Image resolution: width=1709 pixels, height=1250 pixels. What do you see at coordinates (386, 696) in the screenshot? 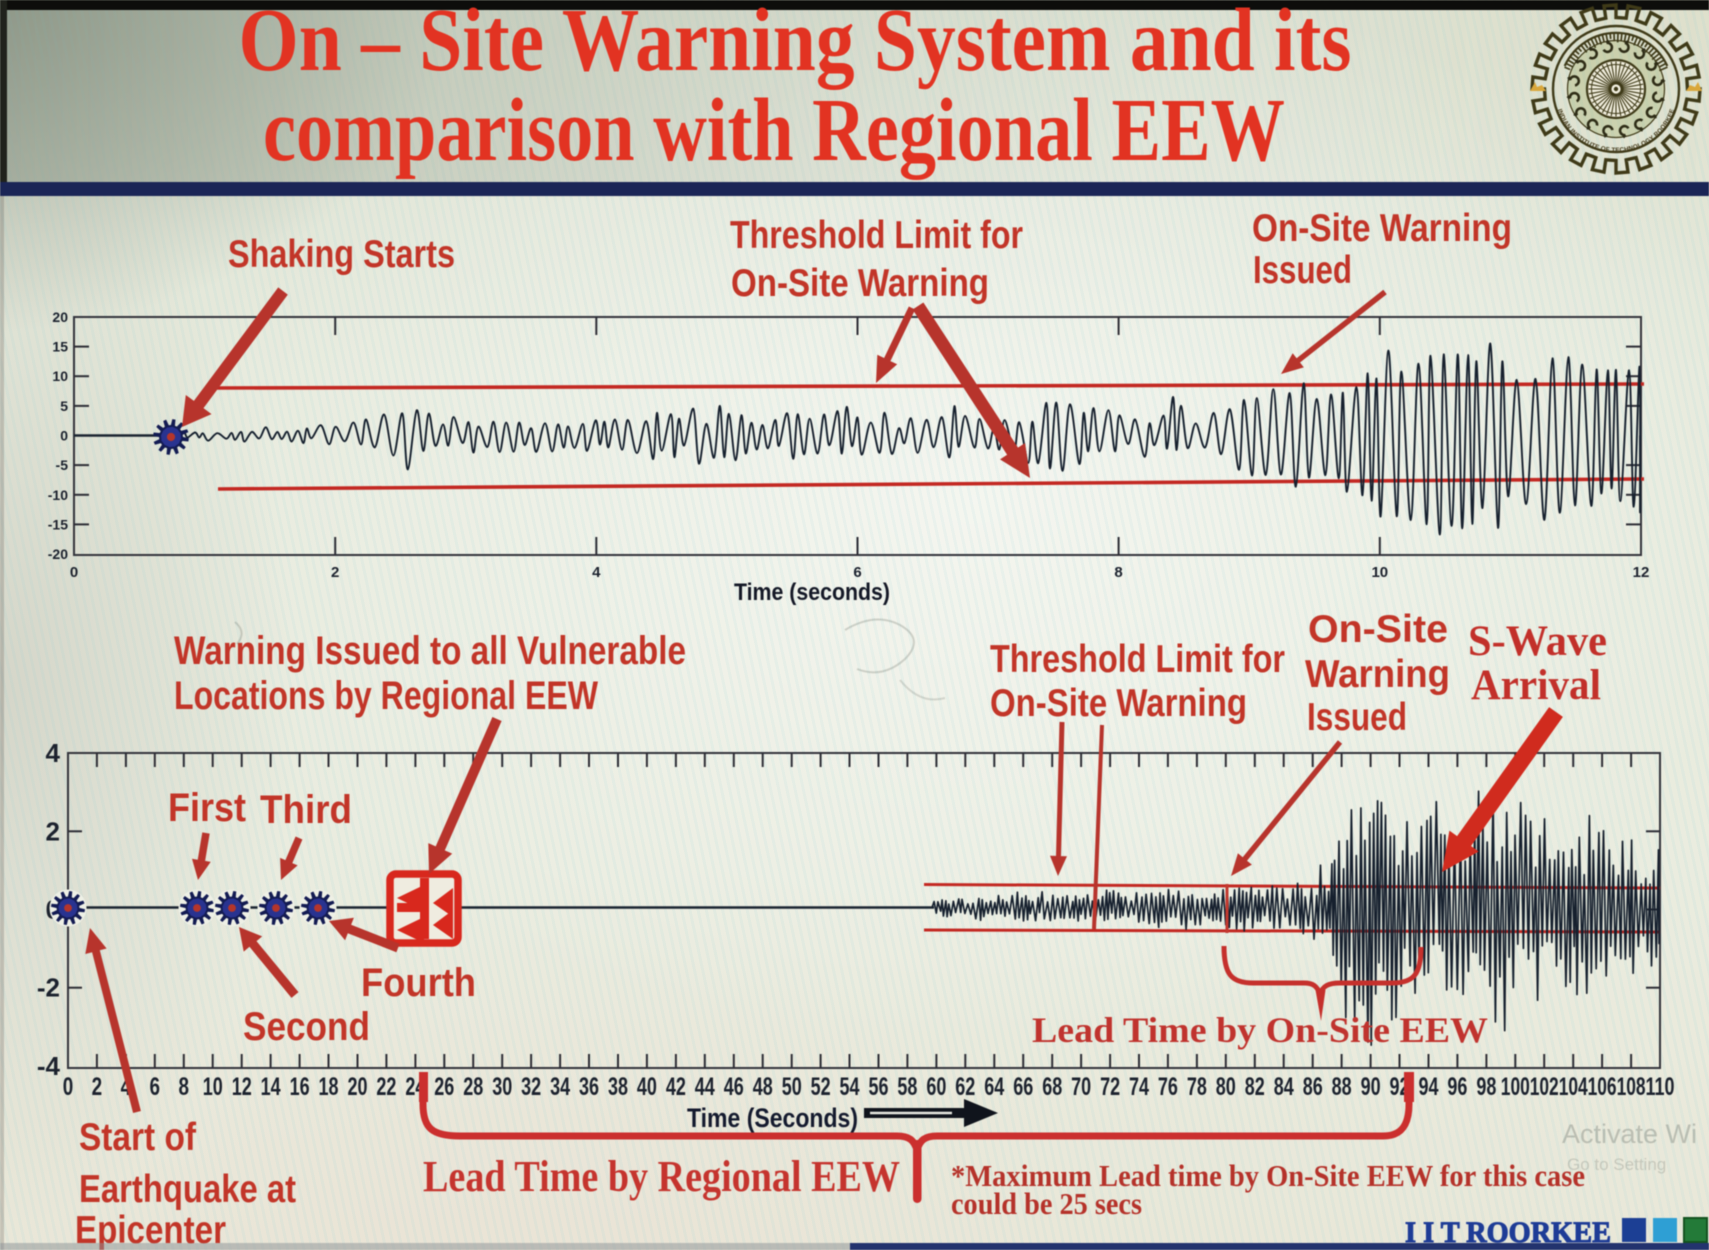
I see `svg-text: Locations by Regional EEW` at bounding box center [386, 696].